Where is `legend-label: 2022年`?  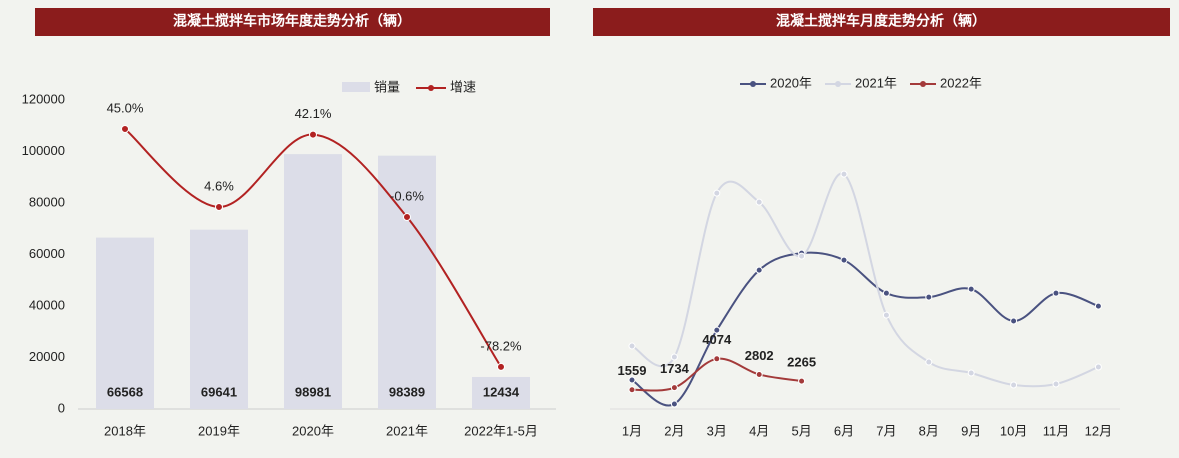 legend-label: 2022年 is located at coordinates (961, 82).